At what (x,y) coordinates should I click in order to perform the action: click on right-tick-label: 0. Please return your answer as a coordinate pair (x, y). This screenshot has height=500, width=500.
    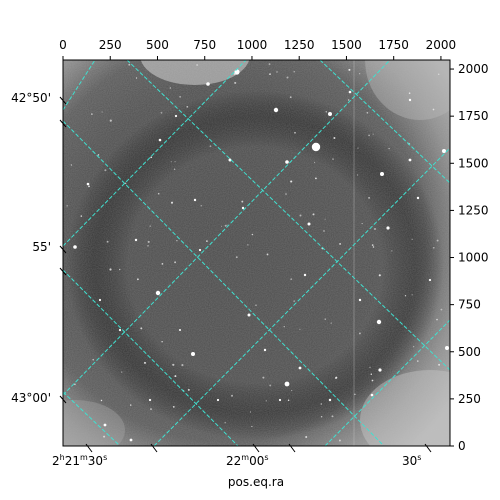
    Looking at the image, I should click on (462, 446).